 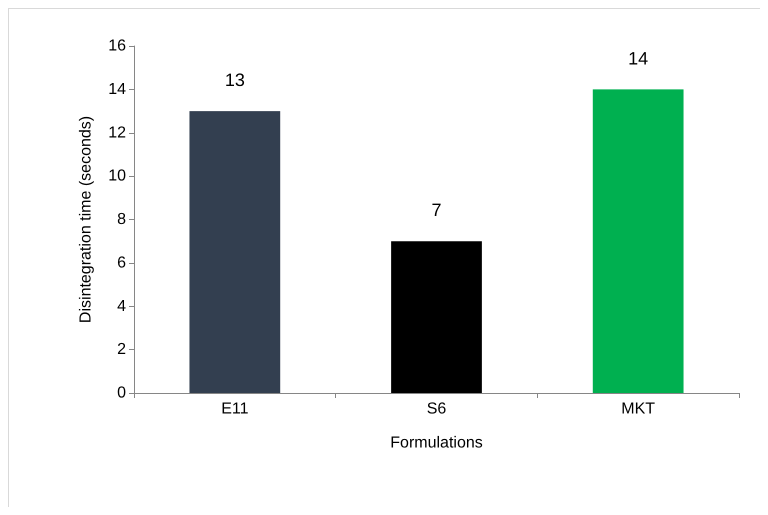 I want to click on y-tick-label: 10, so click(x=117, y=176).